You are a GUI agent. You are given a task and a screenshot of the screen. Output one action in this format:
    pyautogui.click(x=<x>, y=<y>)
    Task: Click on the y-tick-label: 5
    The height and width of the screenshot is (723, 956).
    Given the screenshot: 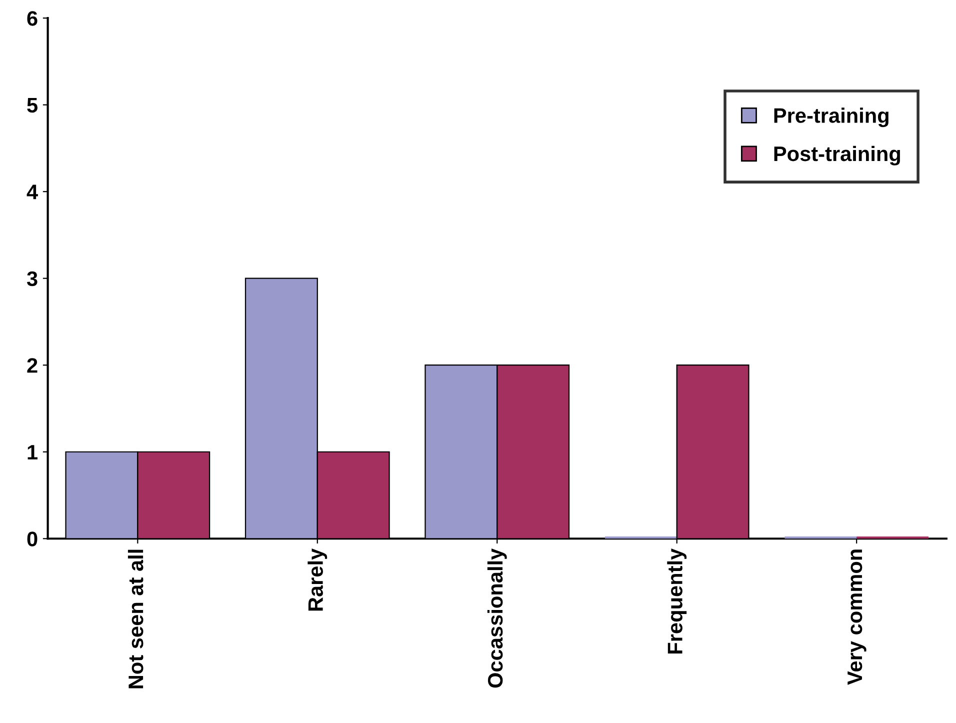 What is the action you would take?
    pyautogui.click(x=32, y=105)
    